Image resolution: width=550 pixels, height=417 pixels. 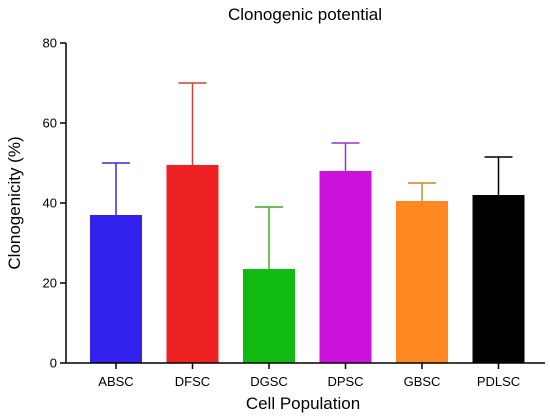 What do you see at coordinates (14, 202) in the screenshot?
I see `y-axis-label: Clonogenicity (%)` at bounding box center [14, 202].